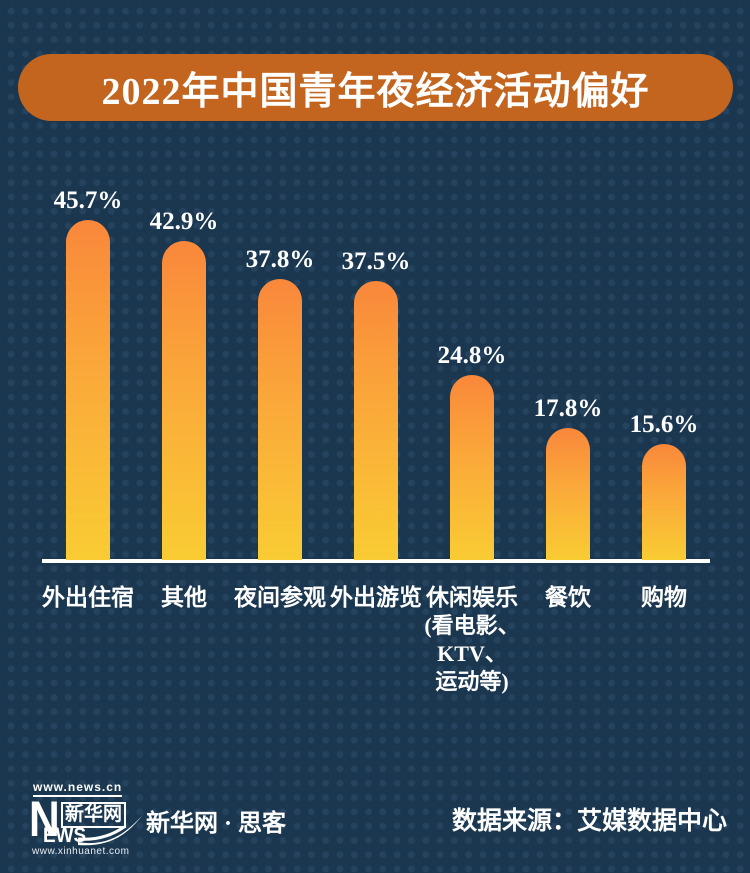  I want to click on category-label: 外出游览, so click(376, 598).